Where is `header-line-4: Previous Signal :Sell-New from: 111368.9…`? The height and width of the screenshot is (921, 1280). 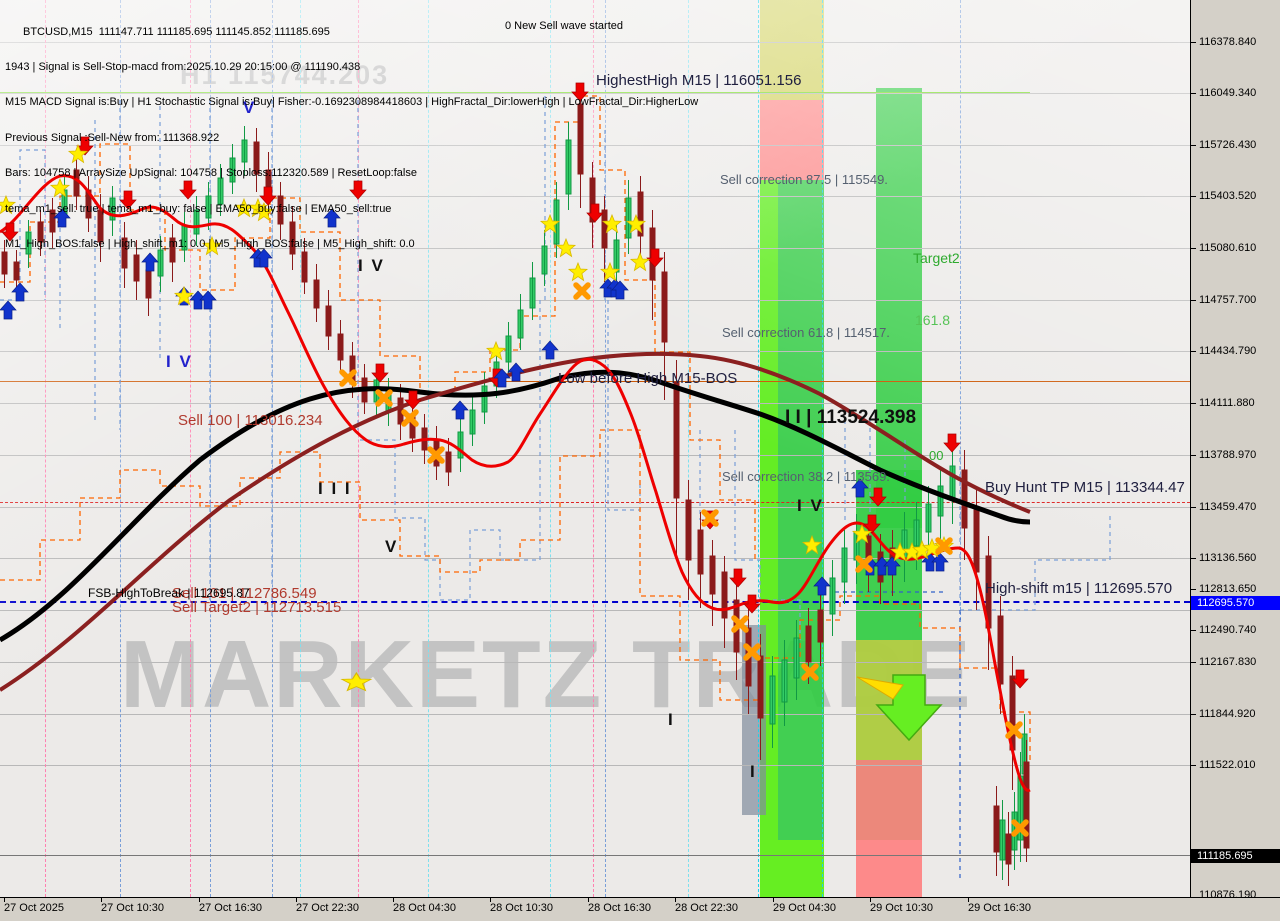 header-line-4: Previous Signal :Sell-New from: 111368.9… is located at coordinates (112, 137).